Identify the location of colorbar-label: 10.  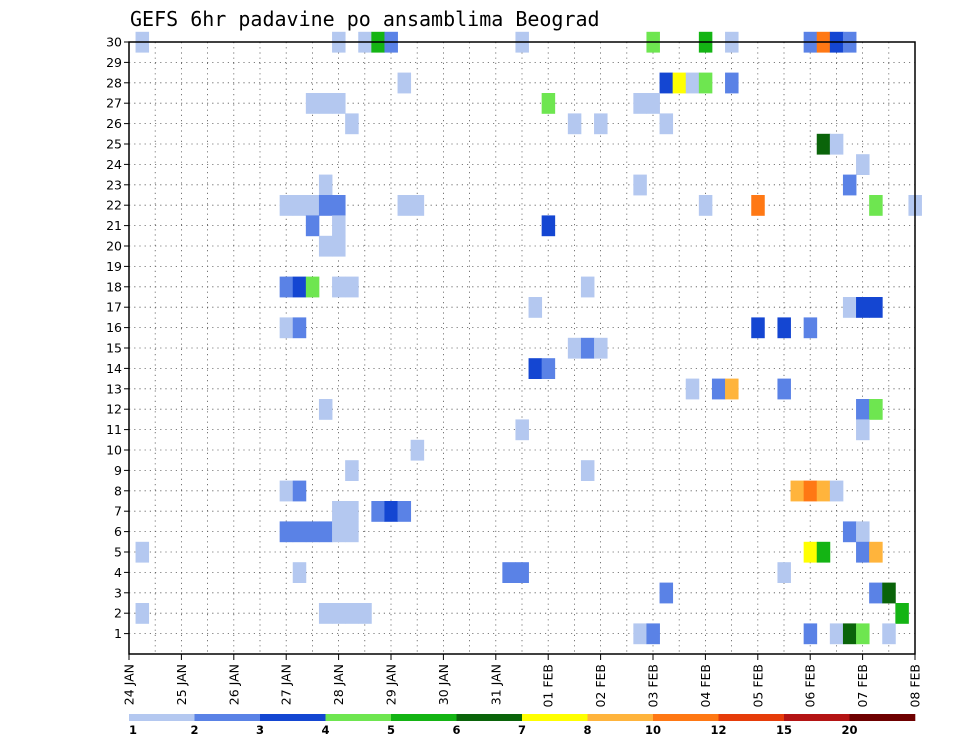
(653, 730).